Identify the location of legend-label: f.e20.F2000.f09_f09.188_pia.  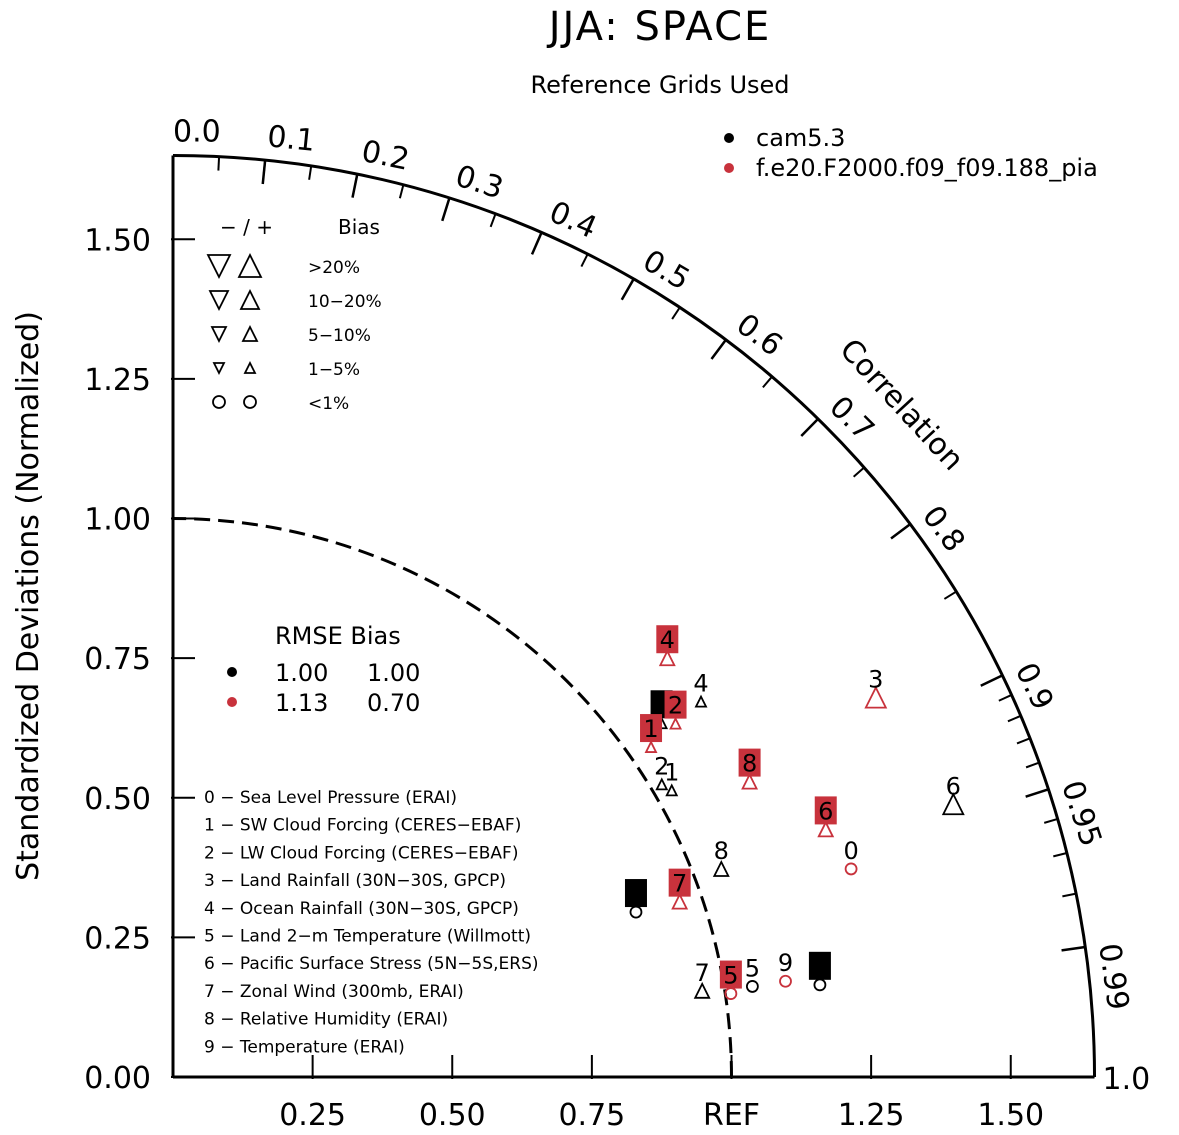
(927, 168).